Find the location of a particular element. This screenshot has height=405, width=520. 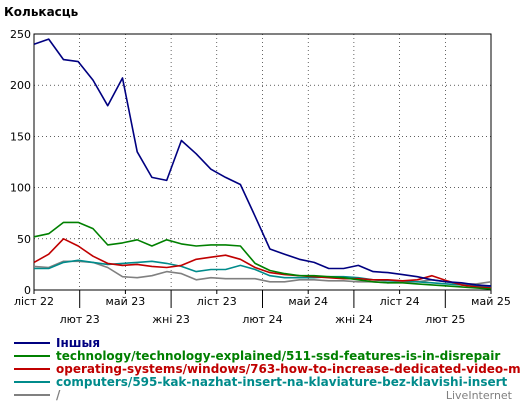

legend-entry: / is located at coordinates (58, 395).